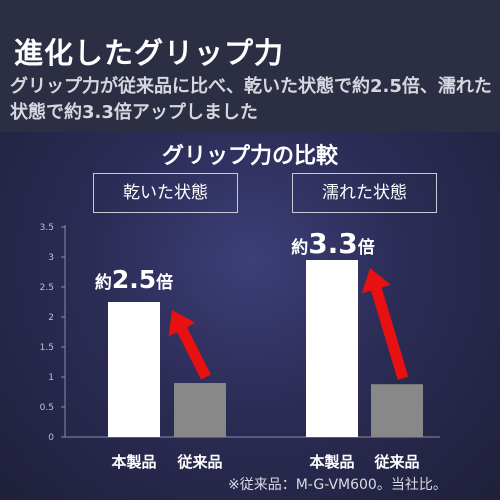 The image size is (500, 500). What do you see at coordinates (51, 258) in the screenshot?
I see `y-tick-label: 3` at bounding box center [51, 258].